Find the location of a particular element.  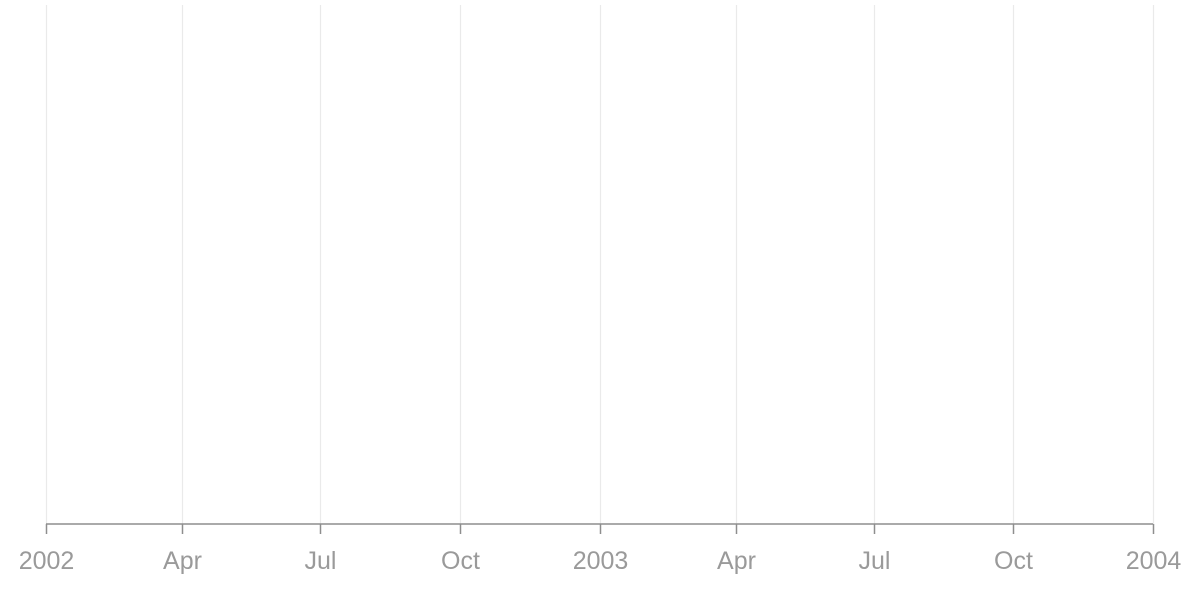

x-tick-label: 2002 is located at coordinates (47, 561).